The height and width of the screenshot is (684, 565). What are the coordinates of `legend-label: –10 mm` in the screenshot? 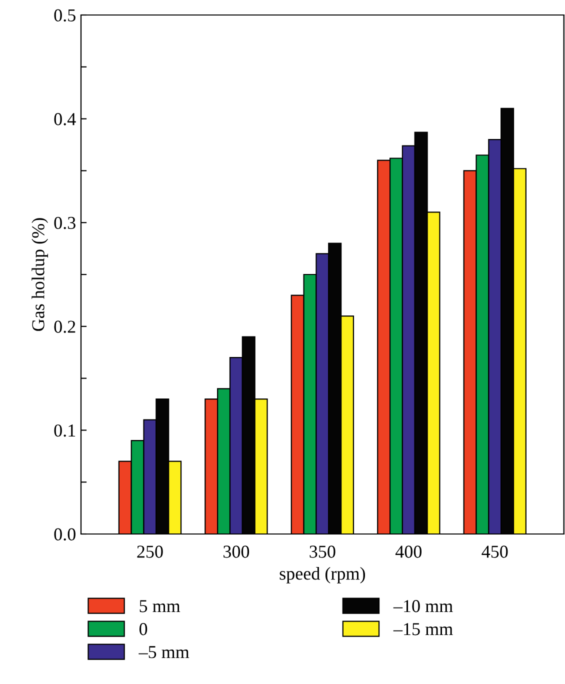 It's located at (423, 606).